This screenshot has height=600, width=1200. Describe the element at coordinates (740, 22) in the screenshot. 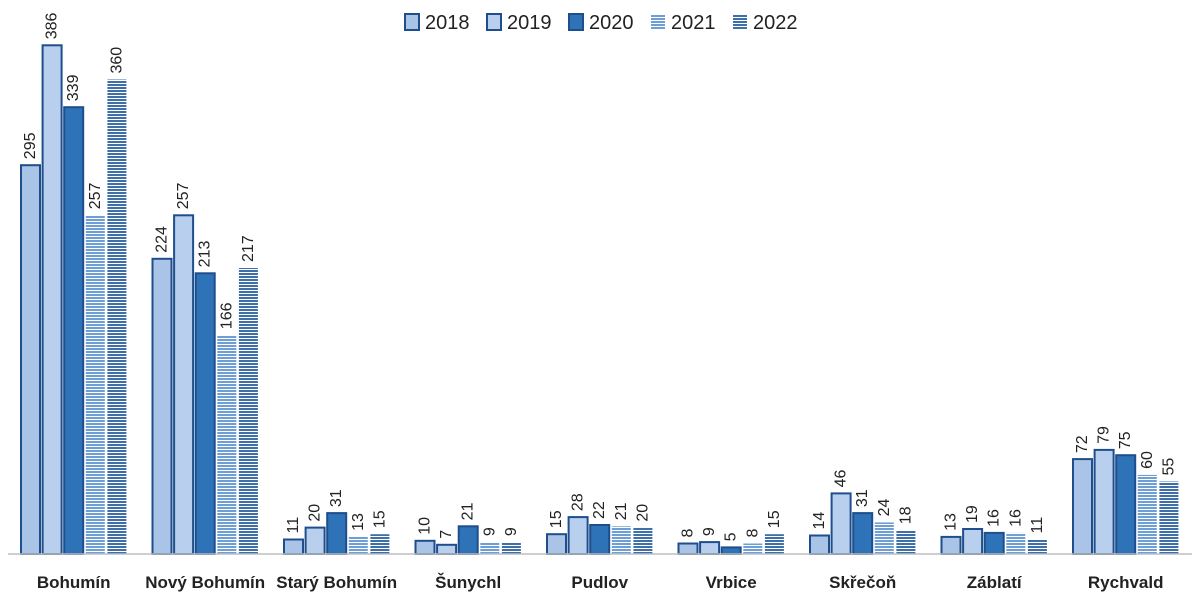

I see `legend-swatch-2022` at that location.